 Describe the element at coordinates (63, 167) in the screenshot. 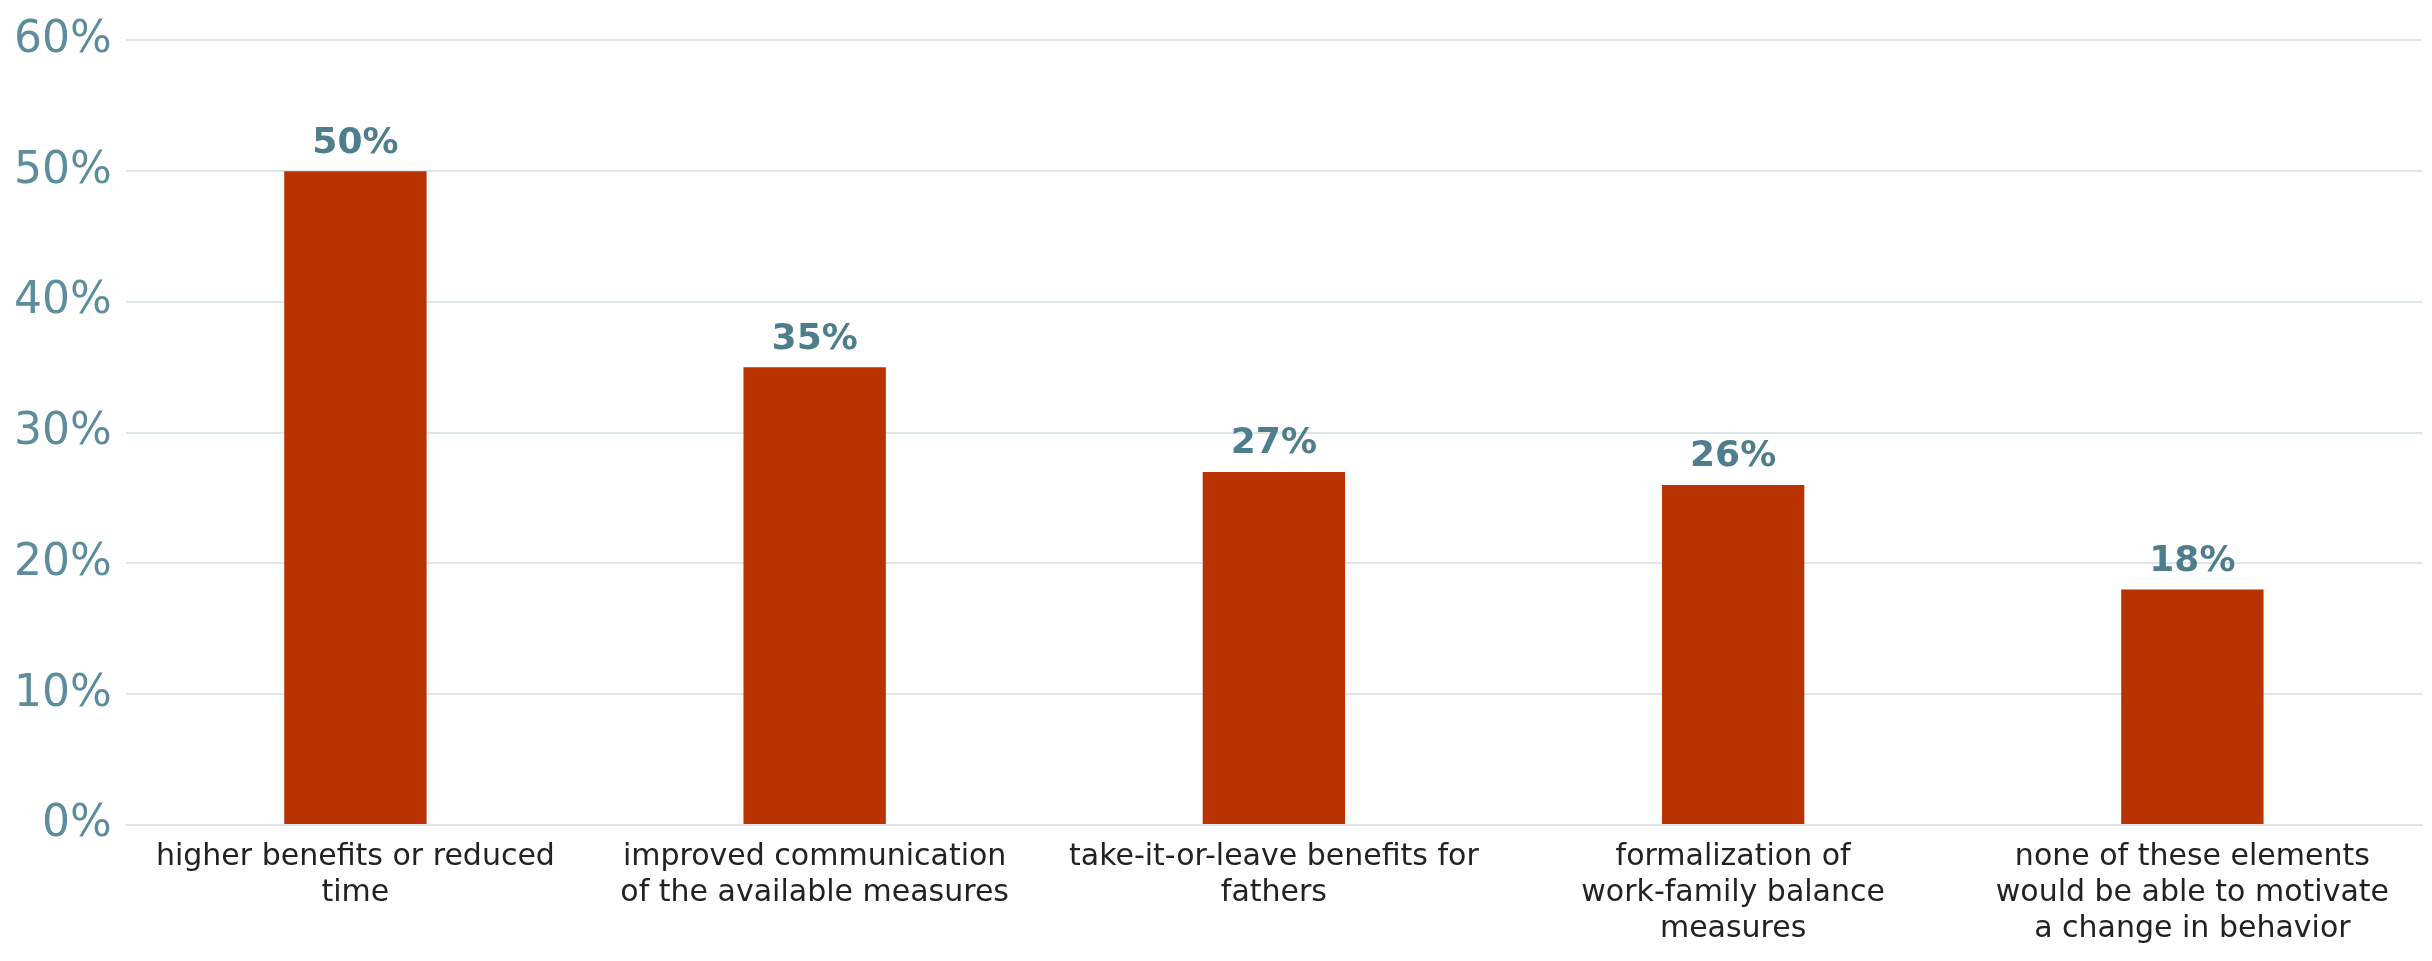

I see `y-tick-label: 50%` at that location.